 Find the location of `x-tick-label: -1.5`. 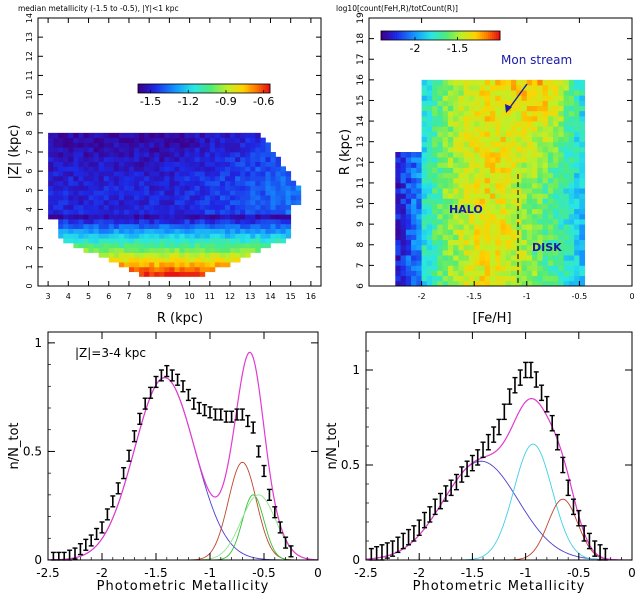

x-tick-label: -1.5 is located at coordinates (472, 573).